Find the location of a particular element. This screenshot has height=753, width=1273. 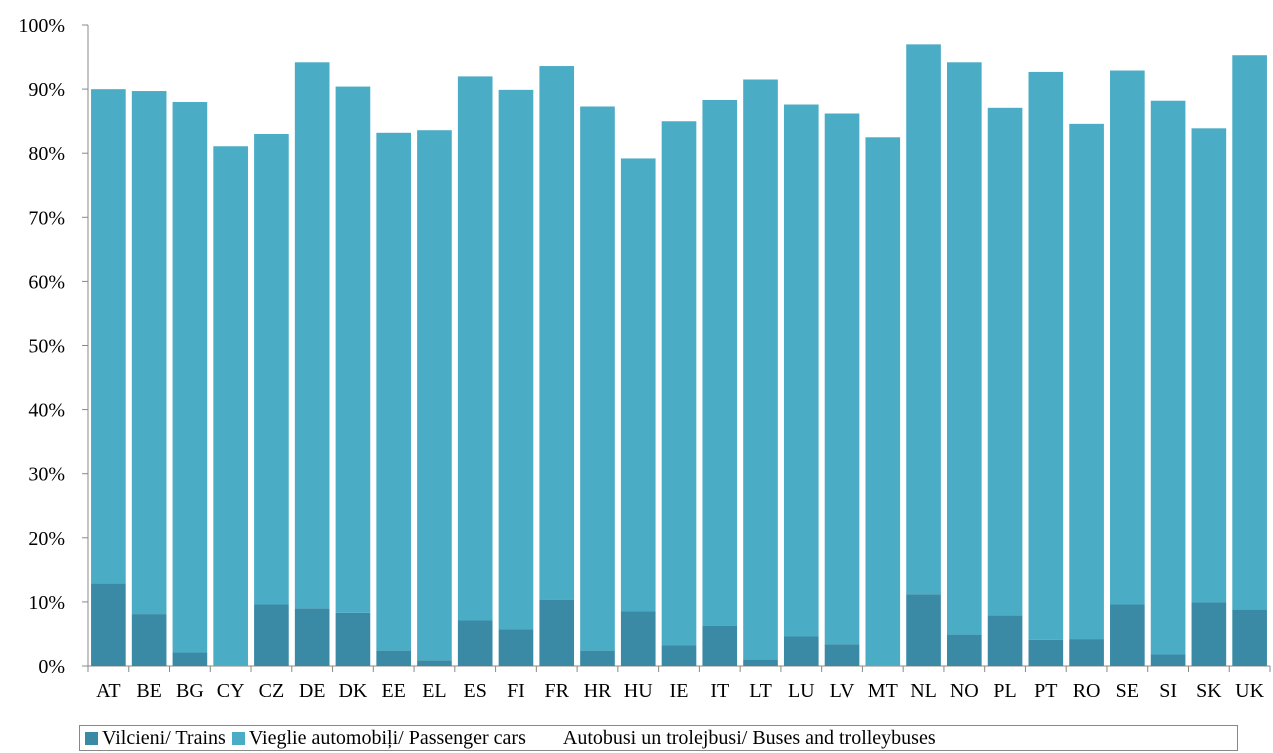

y-tick-label: 80% is located at coordinates (46, 154).